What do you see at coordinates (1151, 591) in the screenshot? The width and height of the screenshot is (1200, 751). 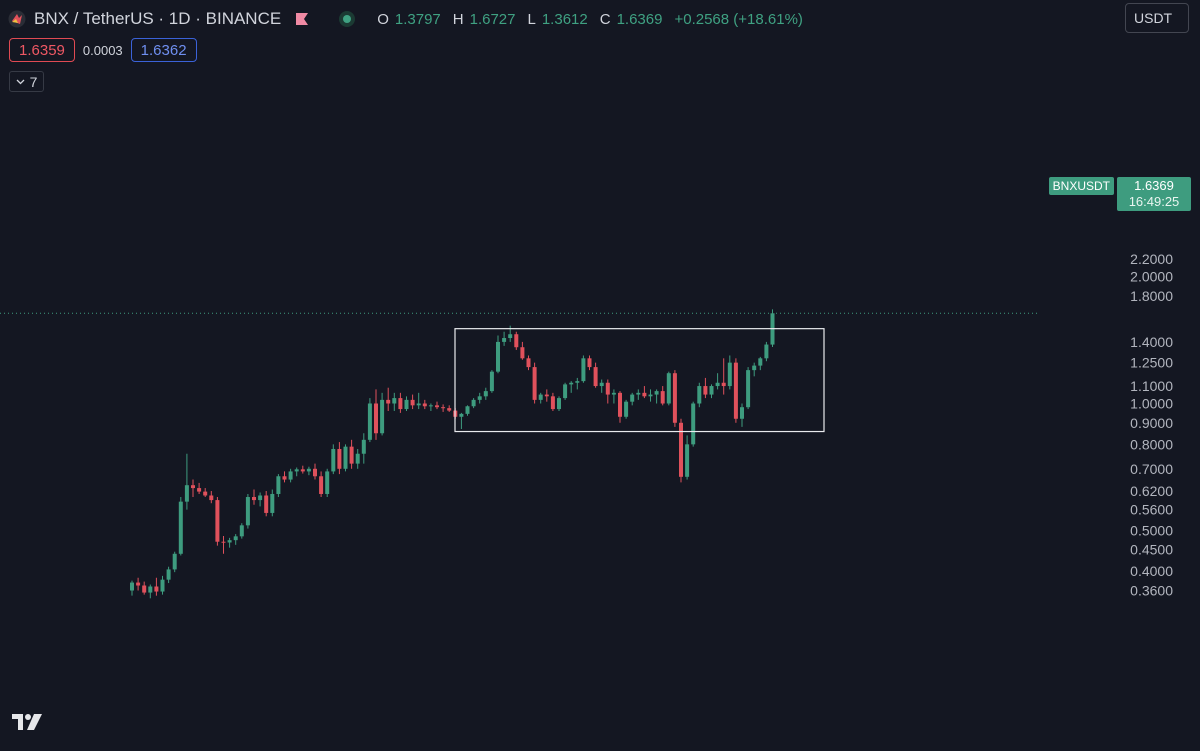 I see `y-tick-label: 0.3600` at bounding box center [1151, 591].